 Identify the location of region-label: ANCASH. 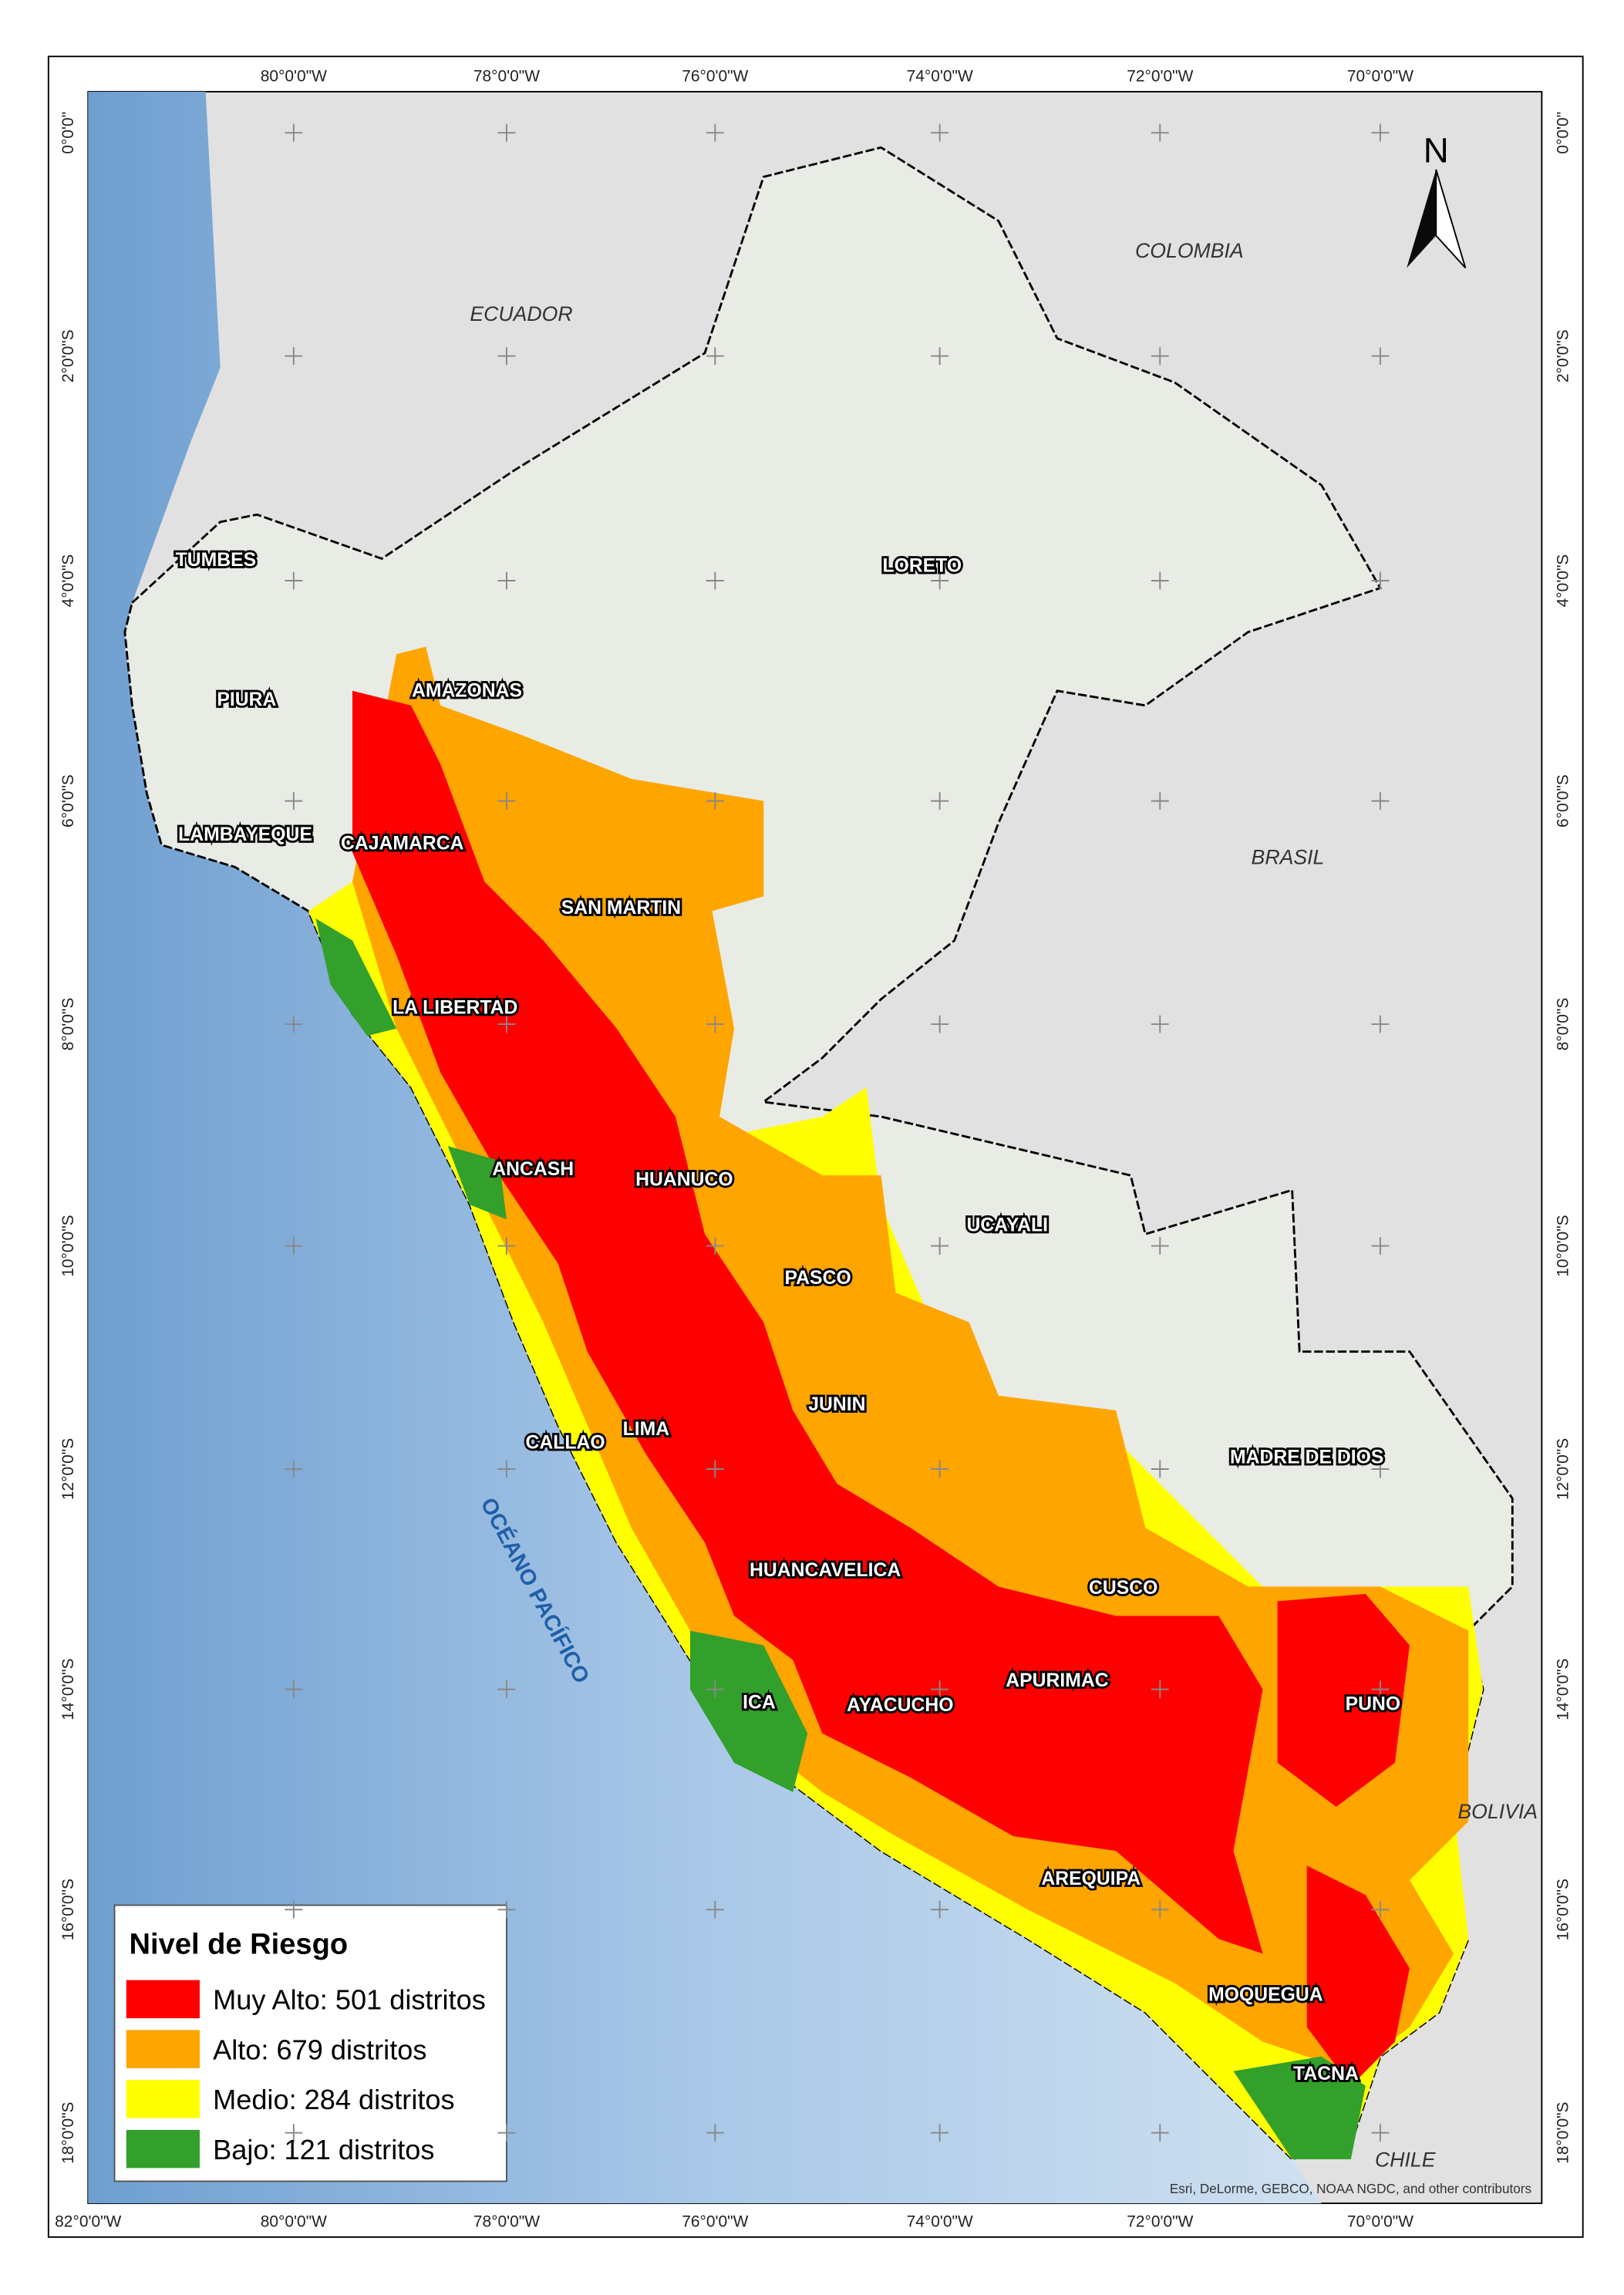
(533, 1169).